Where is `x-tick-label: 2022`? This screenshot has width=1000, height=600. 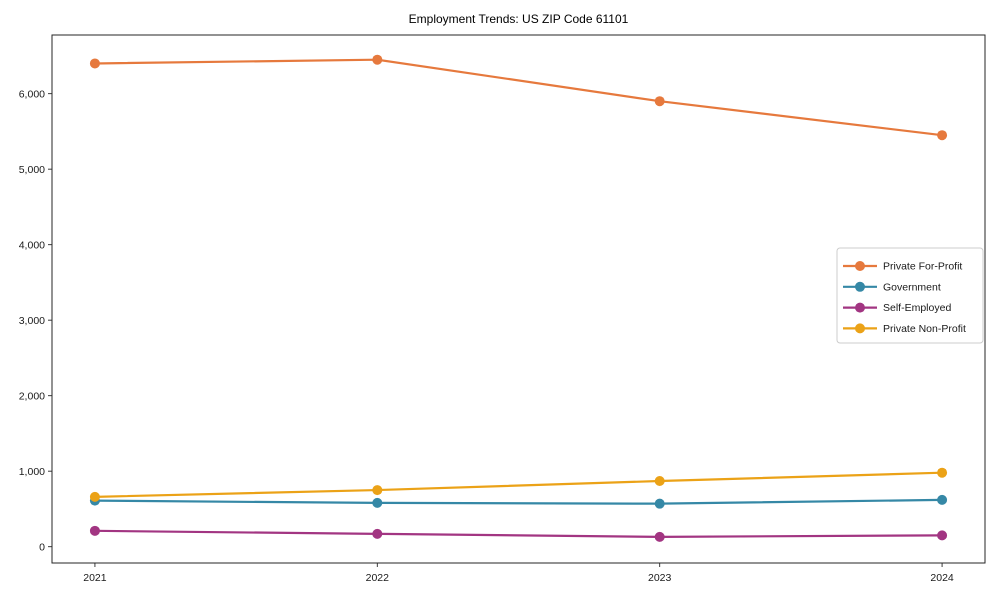 x-tick-label: 2022 is located at coordinates (378, 578).